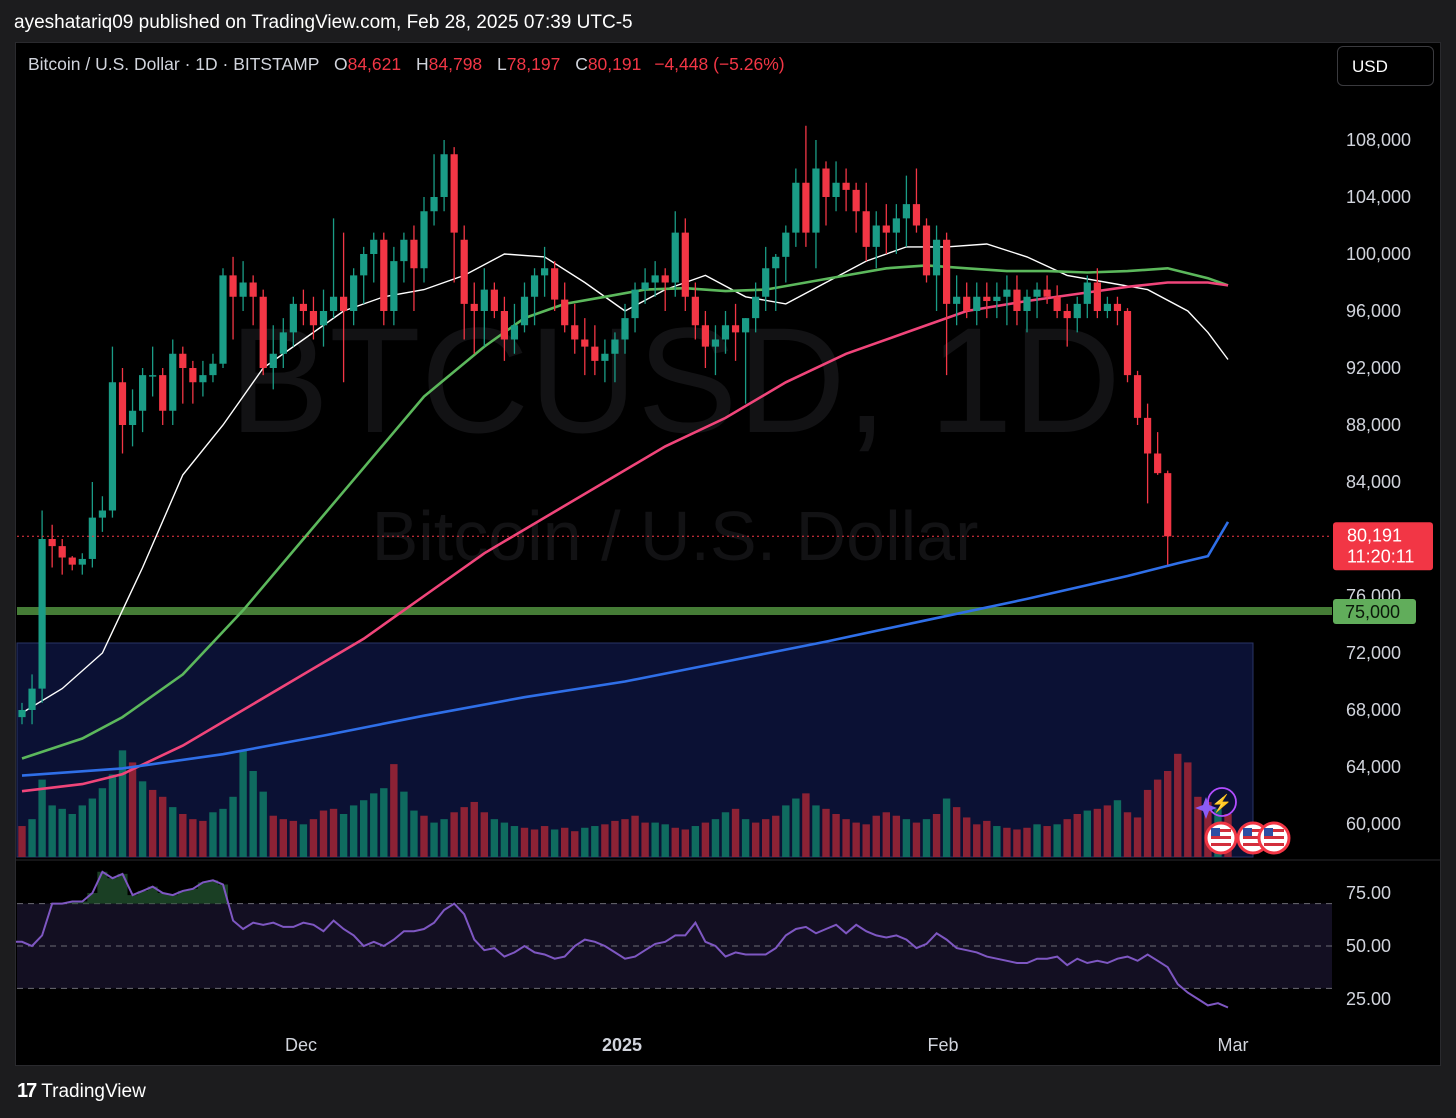  What do you see at coordinates (1373, 710) in the screenshot?
I see `price-tick-label: 68,000` at bounding box center [1373, 710].